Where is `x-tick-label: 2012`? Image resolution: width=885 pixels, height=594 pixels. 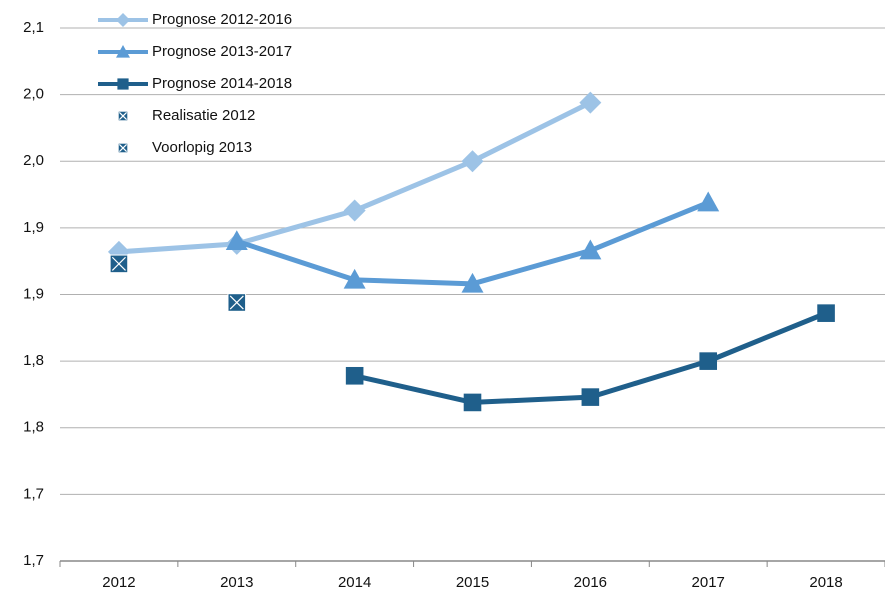 x-tick-label: 2012 is located at coordinates (118, 582).